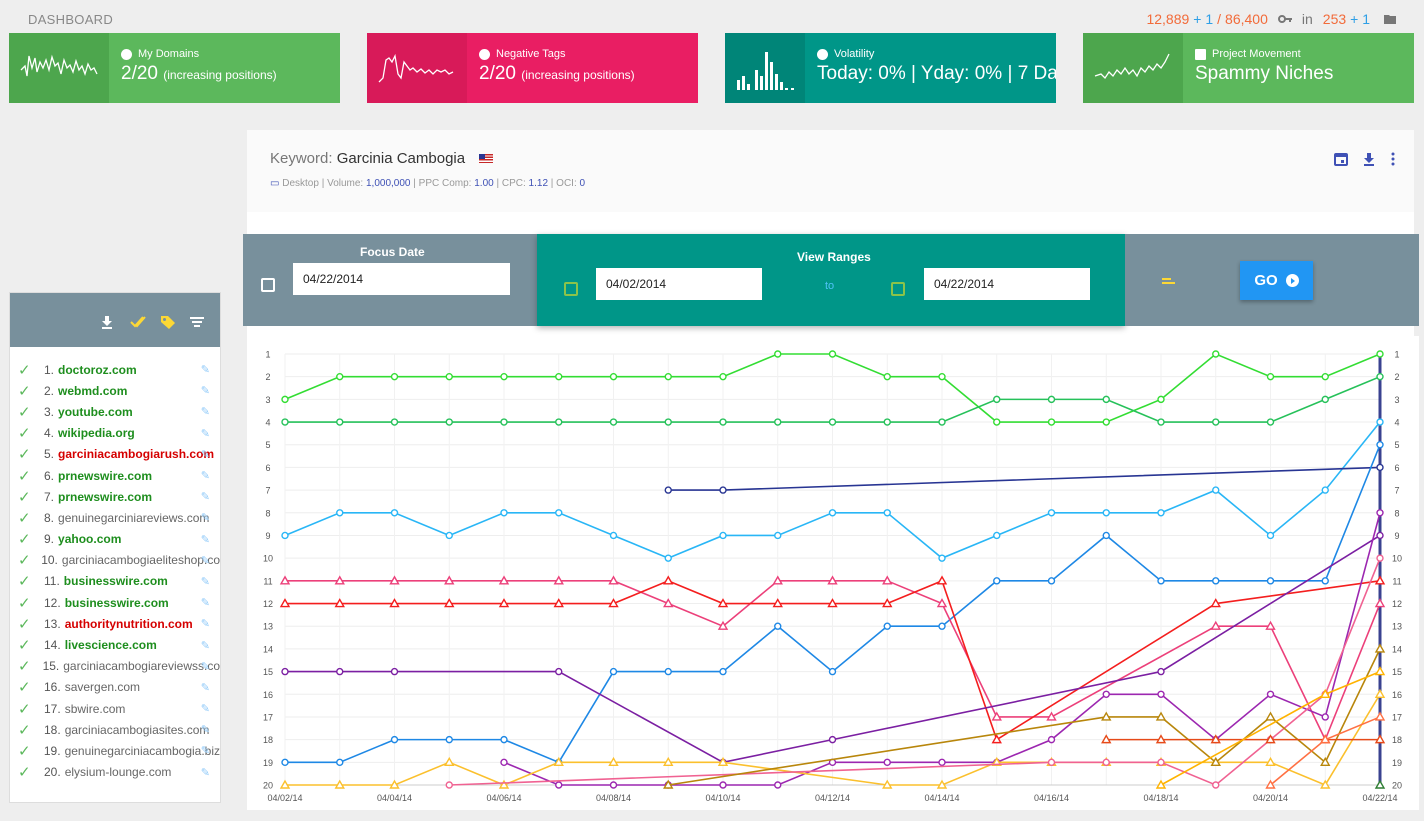 The image size is (1424, 821). Describe the element at coordinates (115, 539) in the screenshot. I see `domain-item: ✓ 9. yahoo.com ✎` at that location.